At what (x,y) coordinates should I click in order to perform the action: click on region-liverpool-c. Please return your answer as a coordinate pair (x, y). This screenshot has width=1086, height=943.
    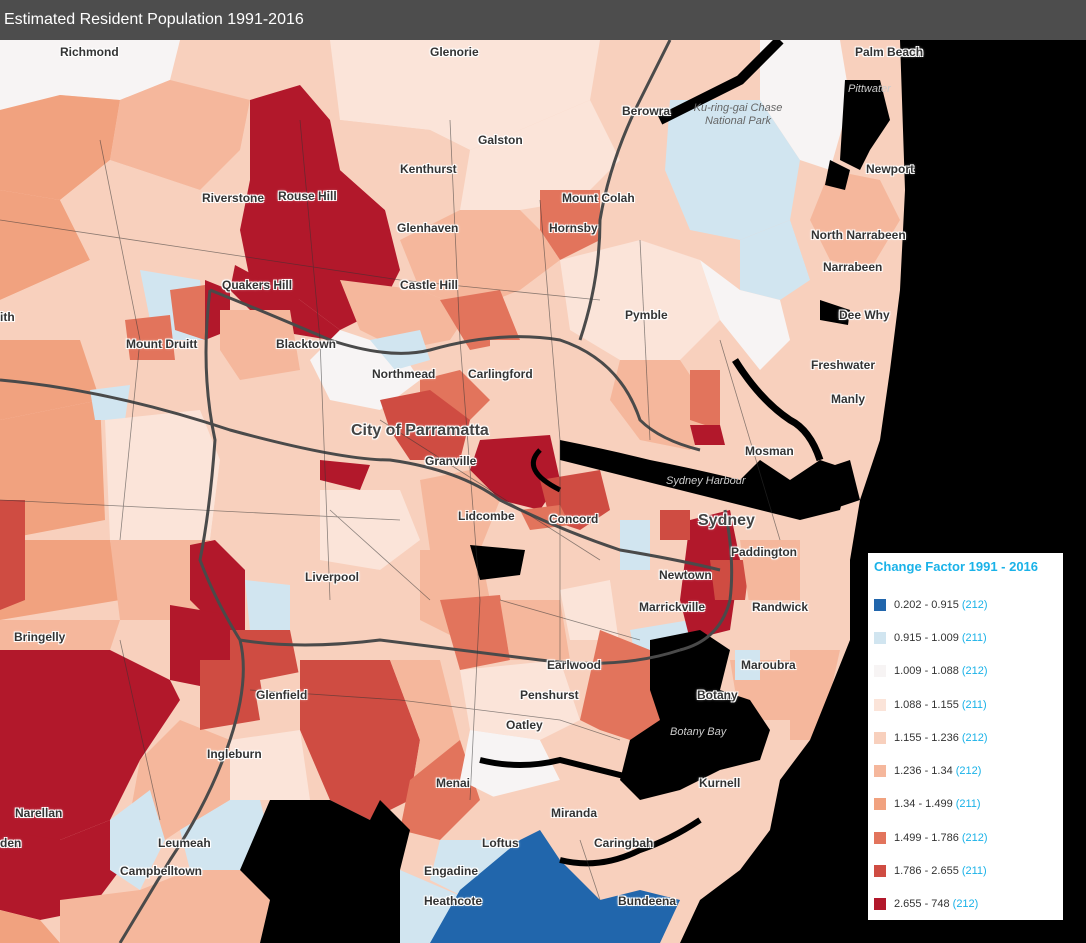
    Looking at the image, I should click on (267, 605).